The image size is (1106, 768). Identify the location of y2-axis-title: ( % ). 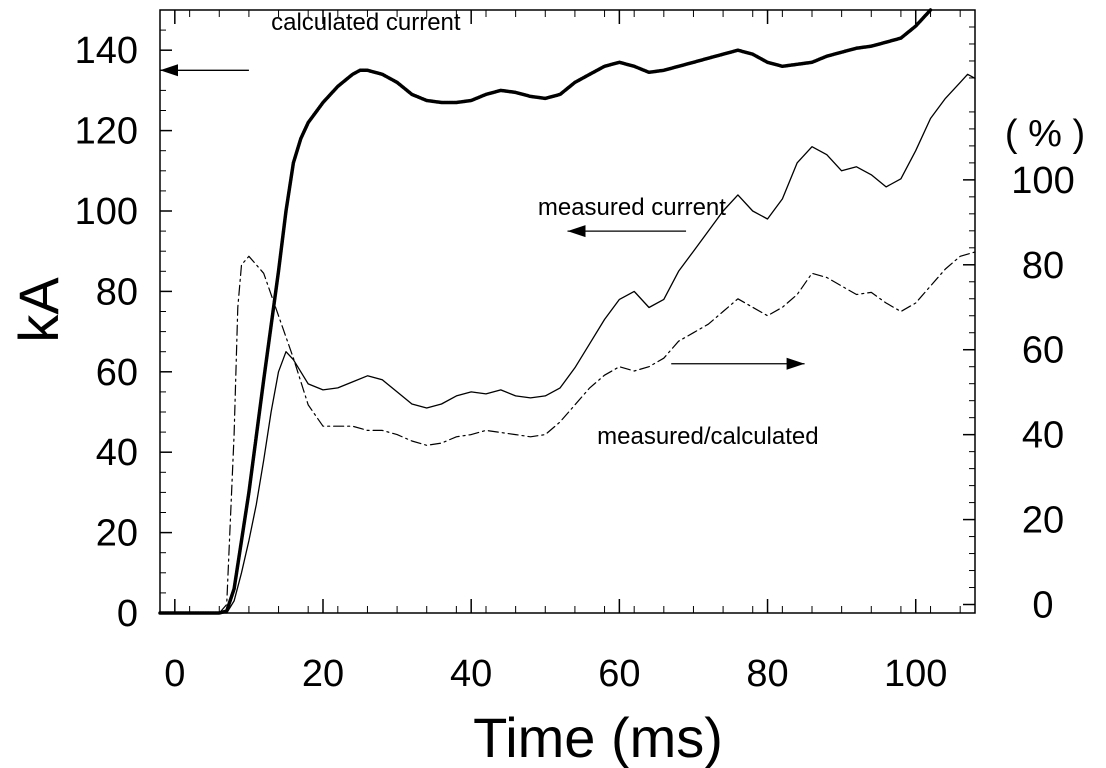
(1045, 134).